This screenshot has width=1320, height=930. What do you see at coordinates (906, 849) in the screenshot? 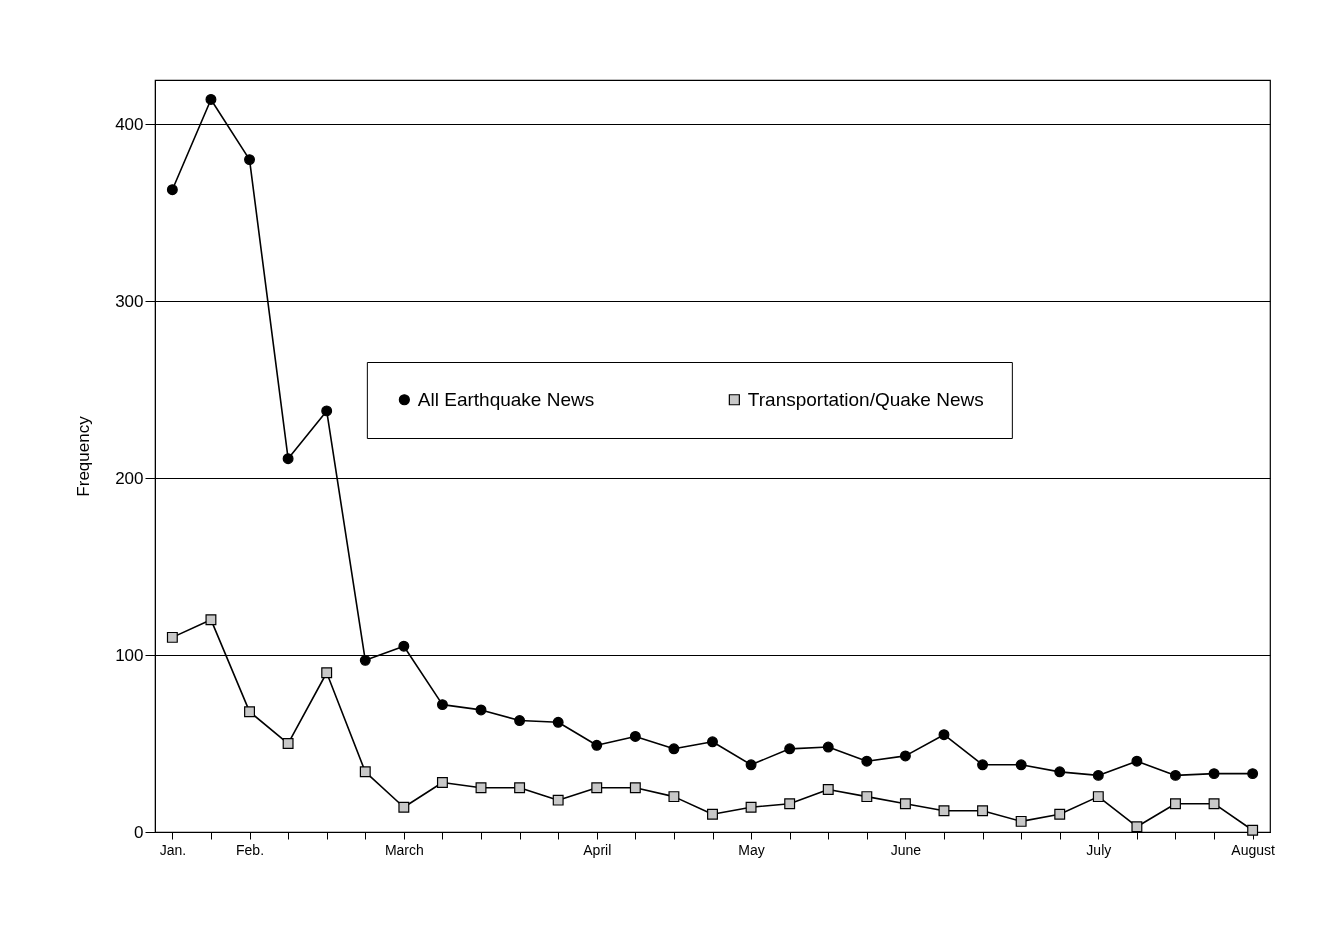
I see `x-tick-label: June` at bounding box center [906, 849].